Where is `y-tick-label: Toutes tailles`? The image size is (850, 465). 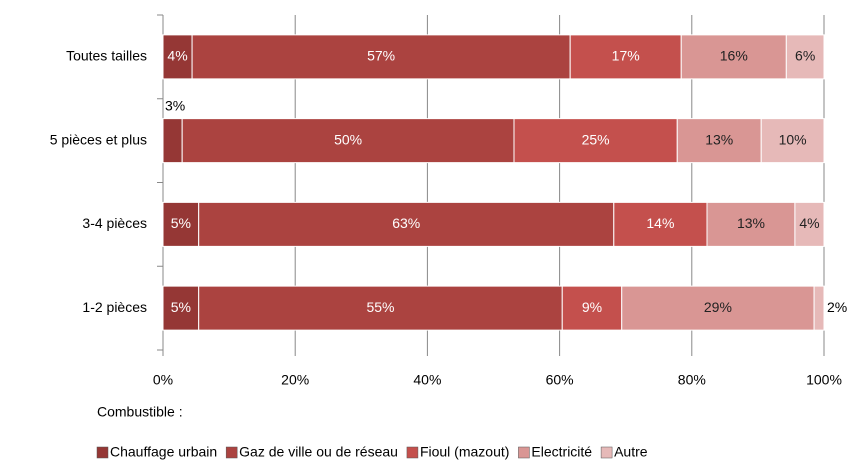
y-tick-label: Toutes tailles is located at coordinates (106, 56).